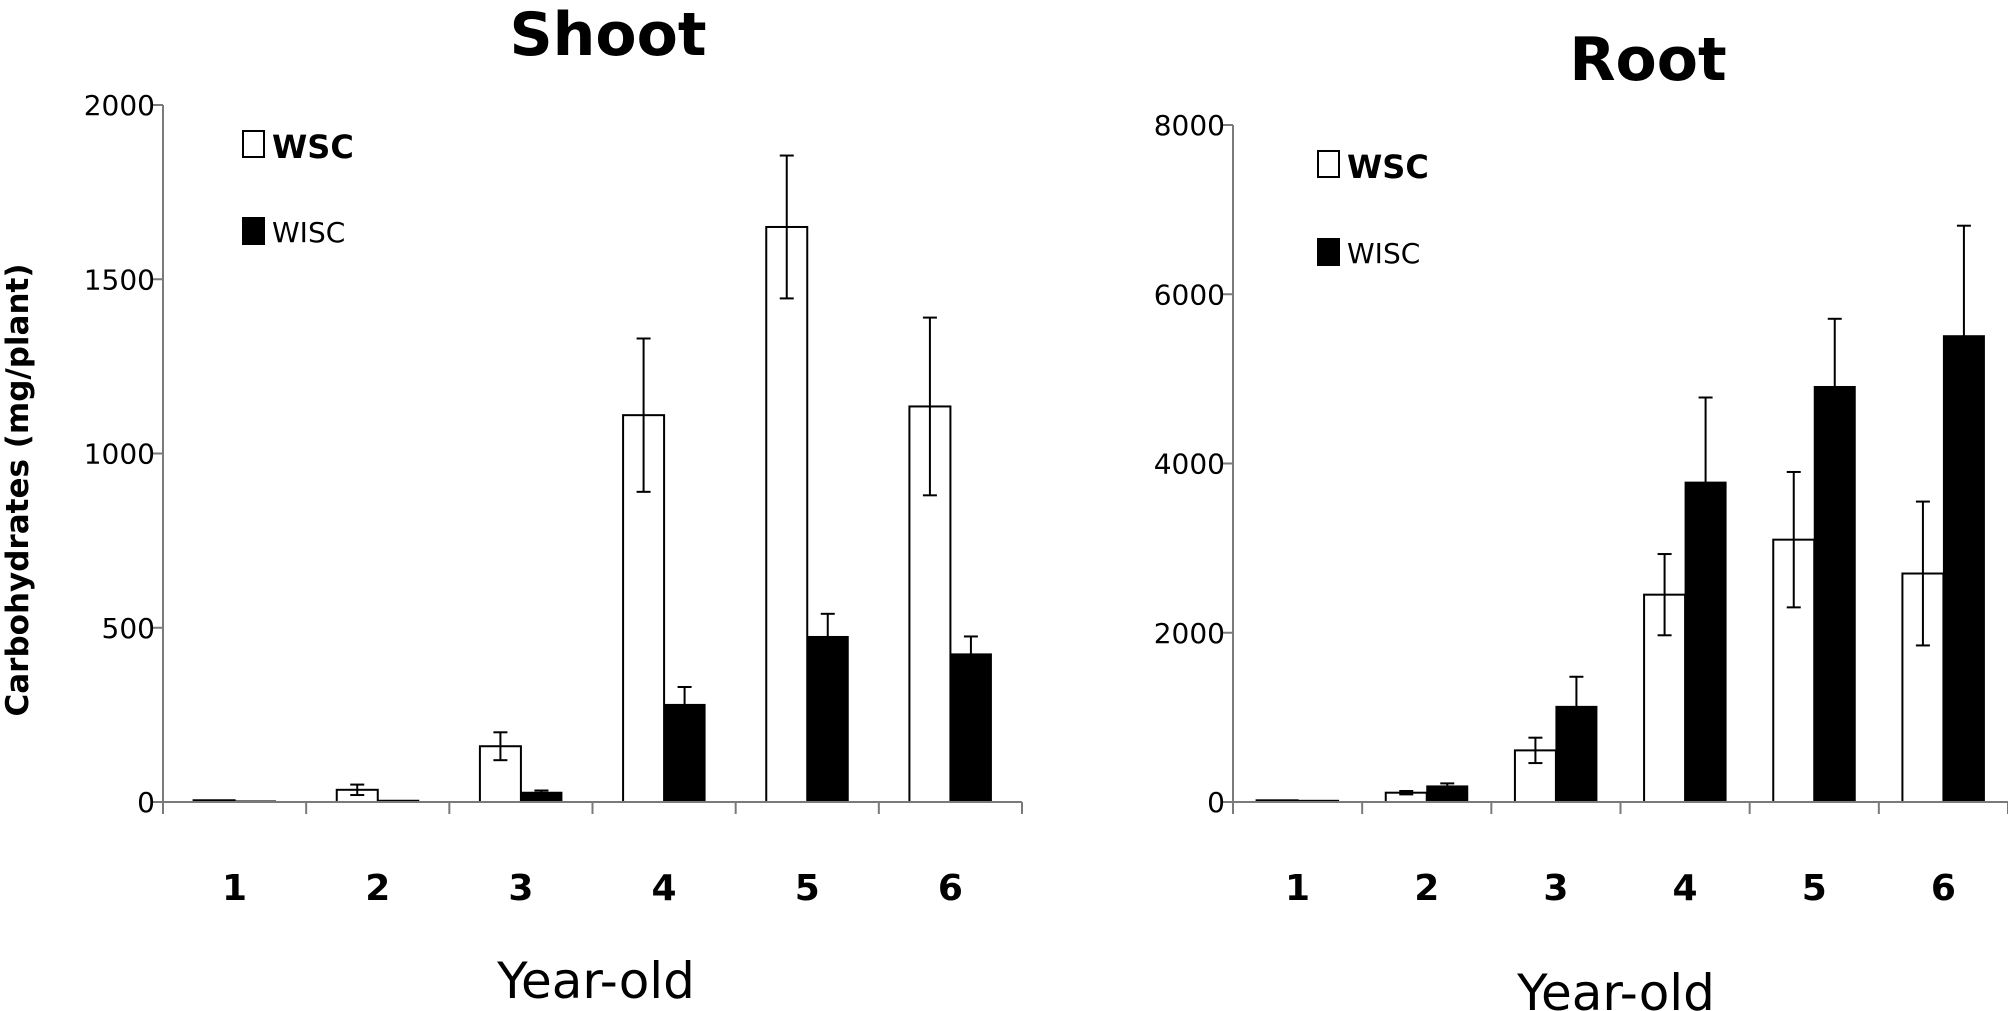 This screenshot has width=2008, height=1011. What do you see at coordinates (1189, 464) in the screenshot?
I see `root-y-tick-label: 4000` at bounding box center [1189, 464].